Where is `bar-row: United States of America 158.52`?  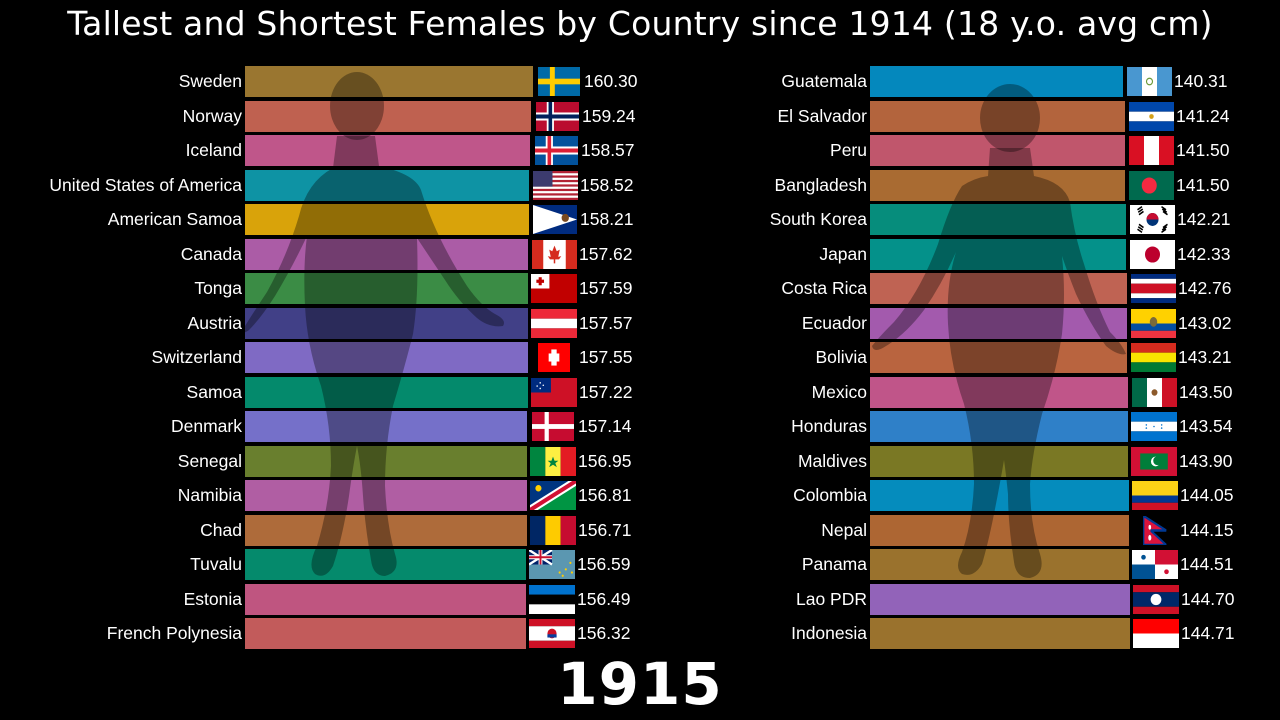
bar-row: United States of America 158.52 is located at coordinates (640, 185).